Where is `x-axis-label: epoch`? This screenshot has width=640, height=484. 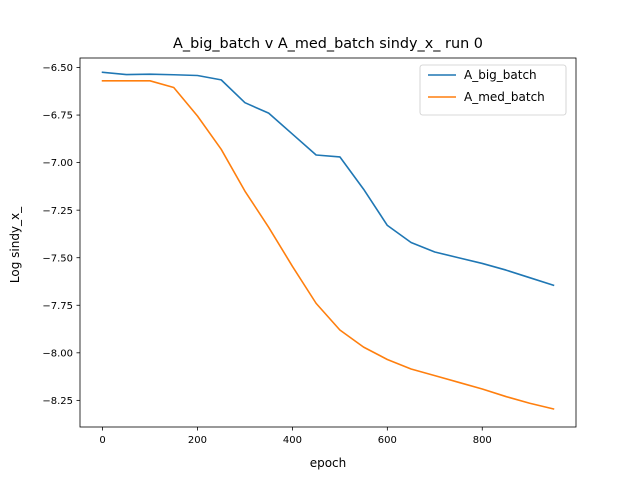 x-axis-label: epoch is located at coordinates (328, 463).